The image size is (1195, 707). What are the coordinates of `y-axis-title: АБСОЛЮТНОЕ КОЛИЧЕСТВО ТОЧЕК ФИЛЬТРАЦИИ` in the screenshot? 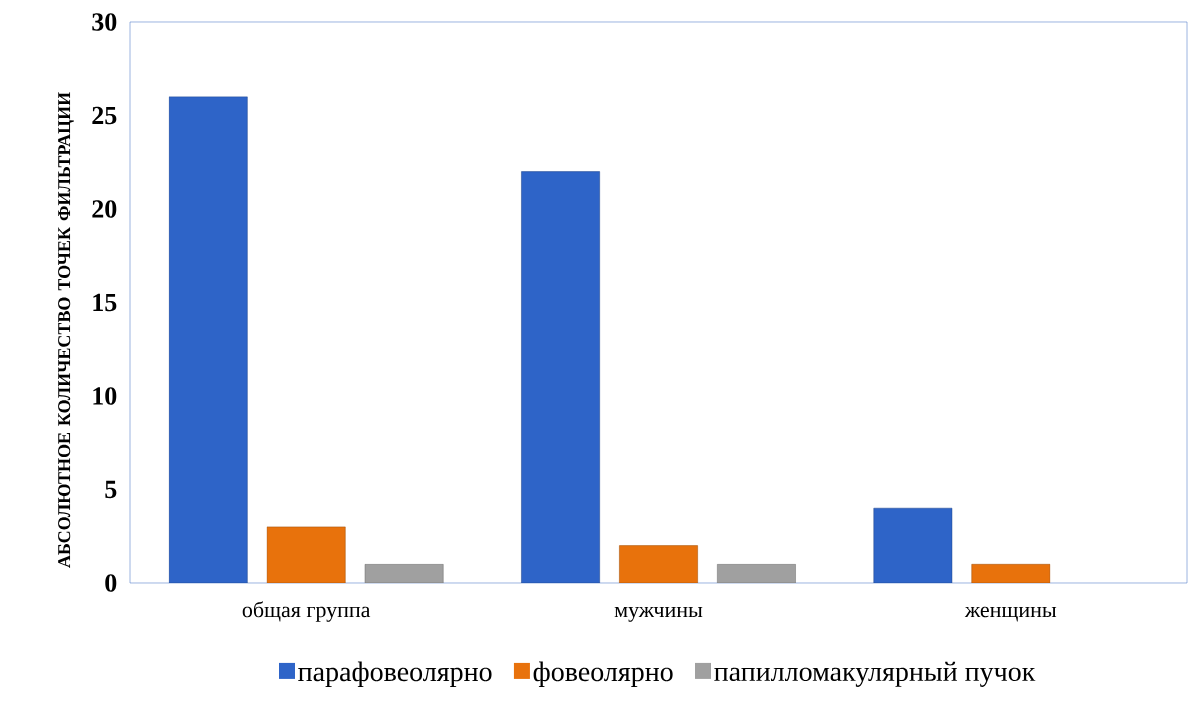 It's located at (66, 330).